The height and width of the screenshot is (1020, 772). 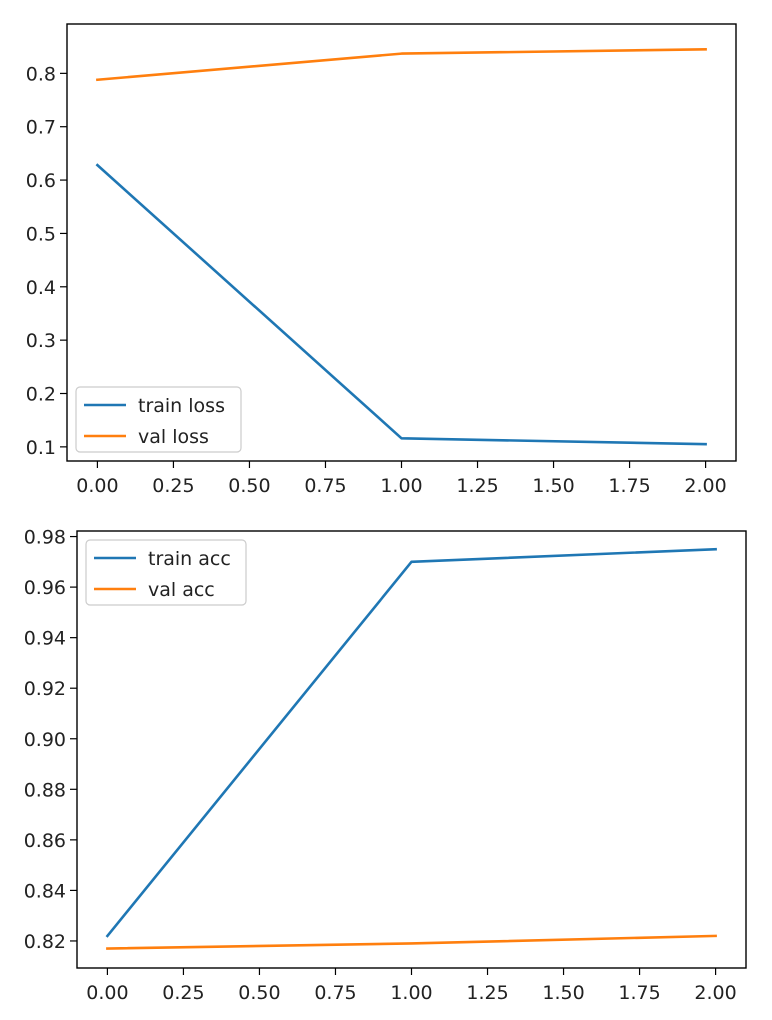 I want to click on y-tick-label: 0.6, so click(x=41, y=181).